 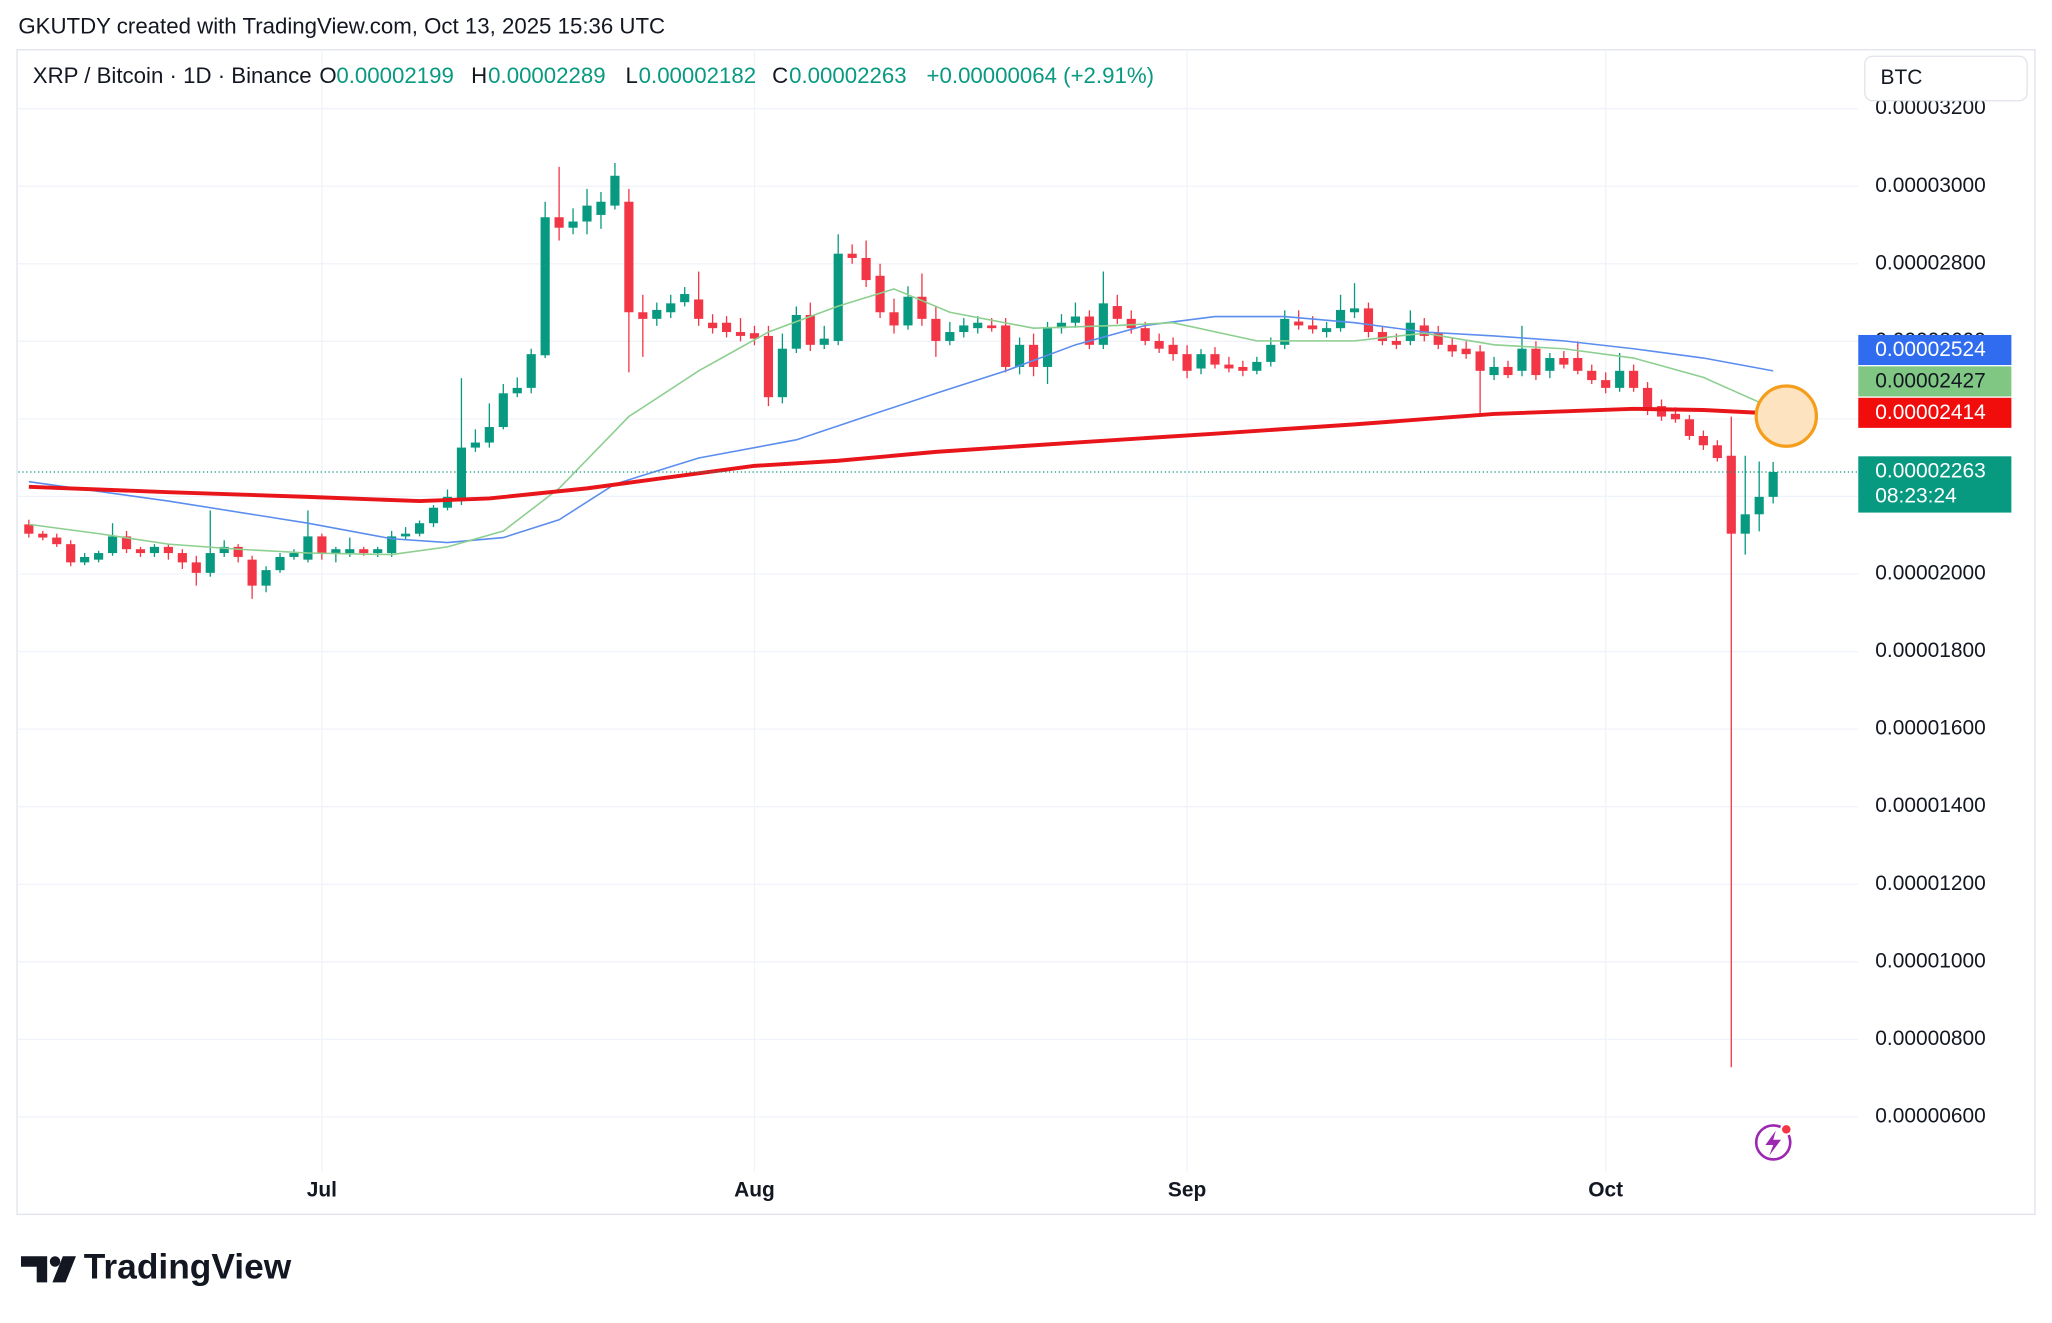 I want to click on currency-button, so click(x=1946, y=78).